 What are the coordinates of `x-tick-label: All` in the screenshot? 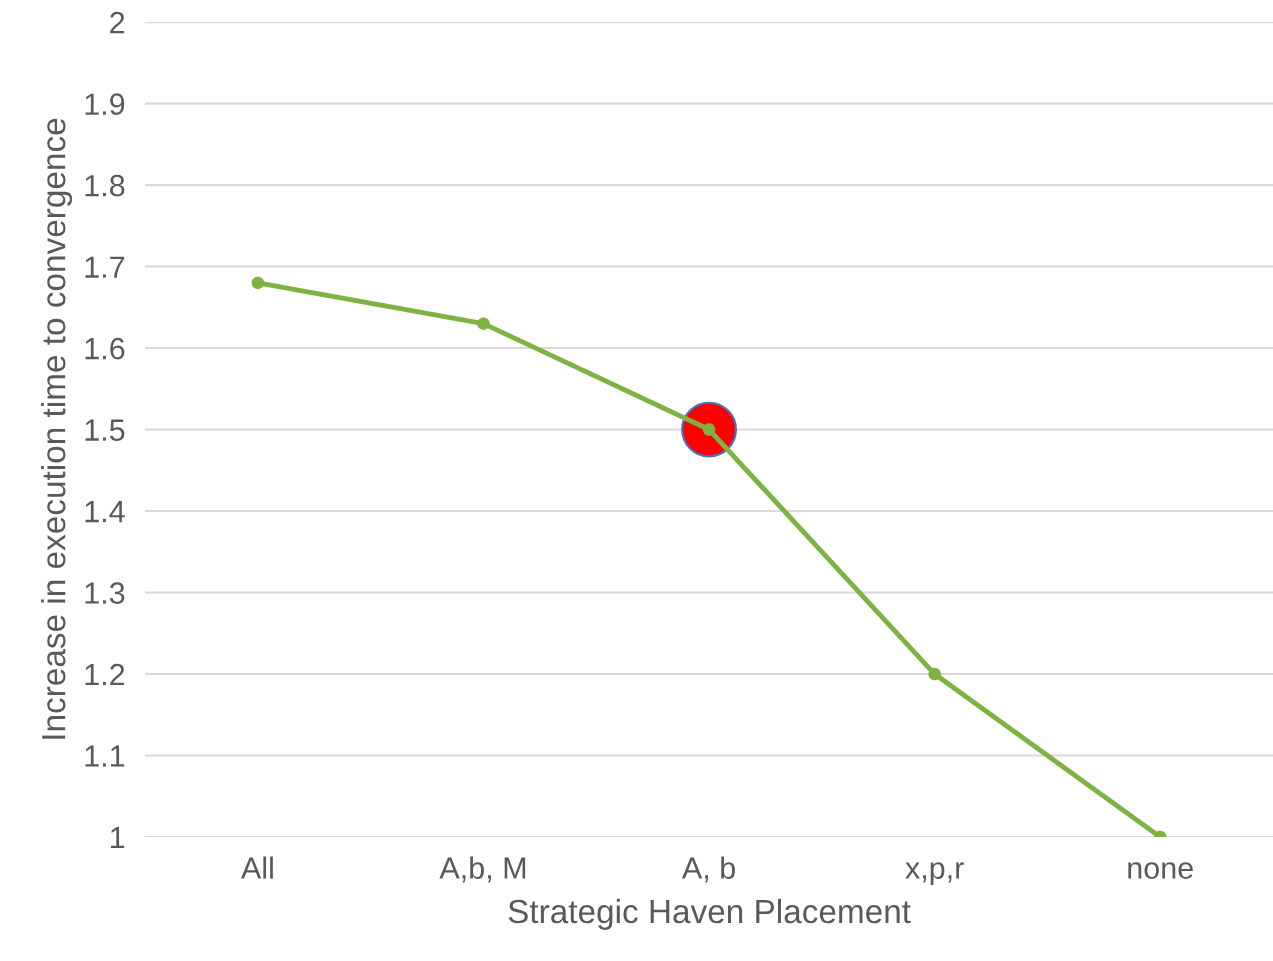 It's located at (256, 867).